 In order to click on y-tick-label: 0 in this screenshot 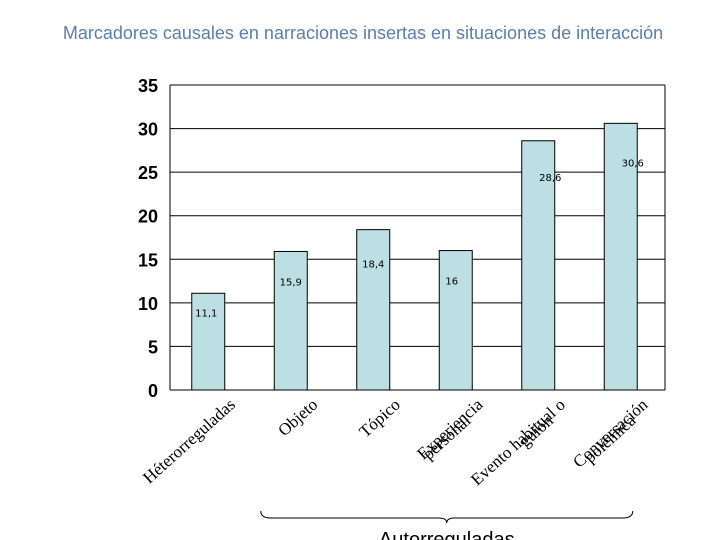, I will do `click(153, 391)`.